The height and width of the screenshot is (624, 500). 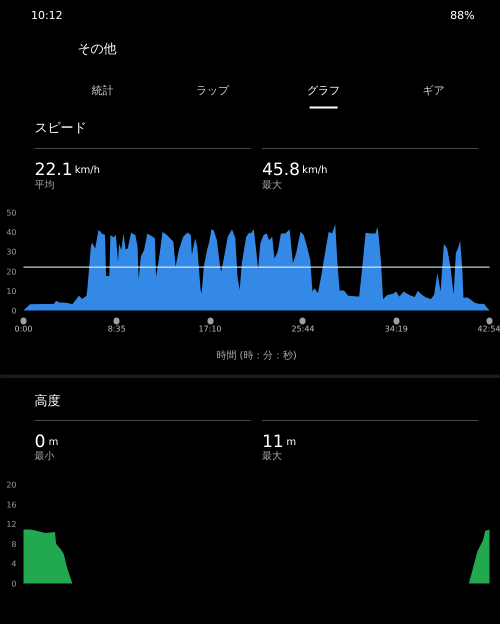 What do you see at coordinates (46, 15) in the screenshot?
I see `text: 10:12` at bounding box center [46, 15].